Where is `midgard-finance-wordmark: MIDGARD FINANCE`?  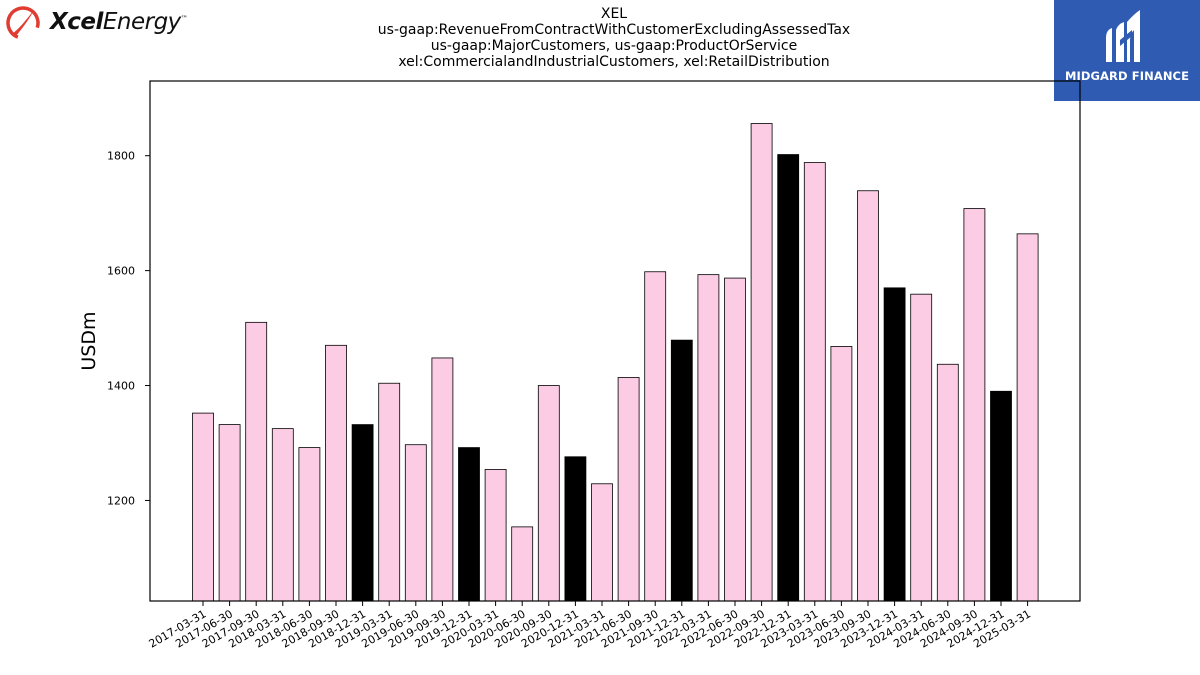 midgard-finance-wordmark: MIDGARD FINANCE is located at coordinates (1127, 76).